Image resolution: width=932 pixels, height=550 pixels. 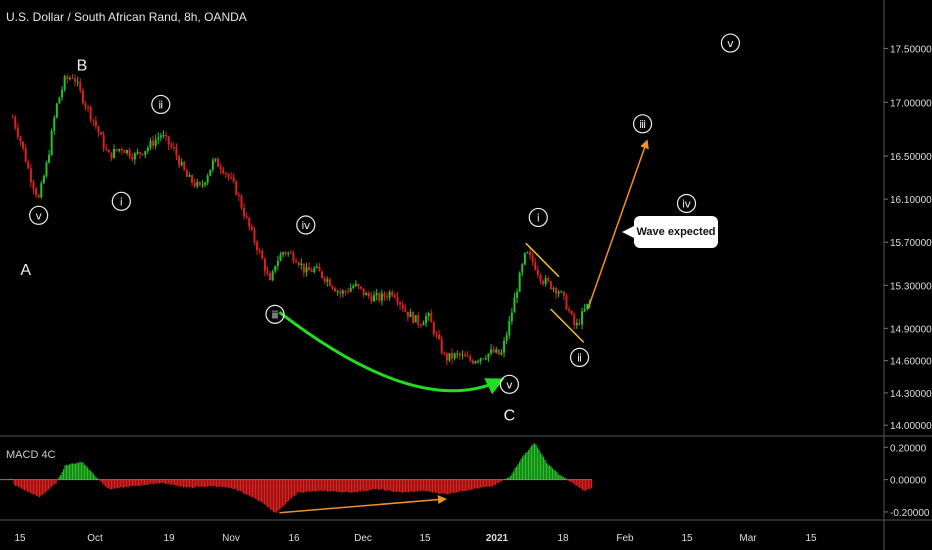 I want to click on time-tick-label: Oct, so click(x=95, y=538).